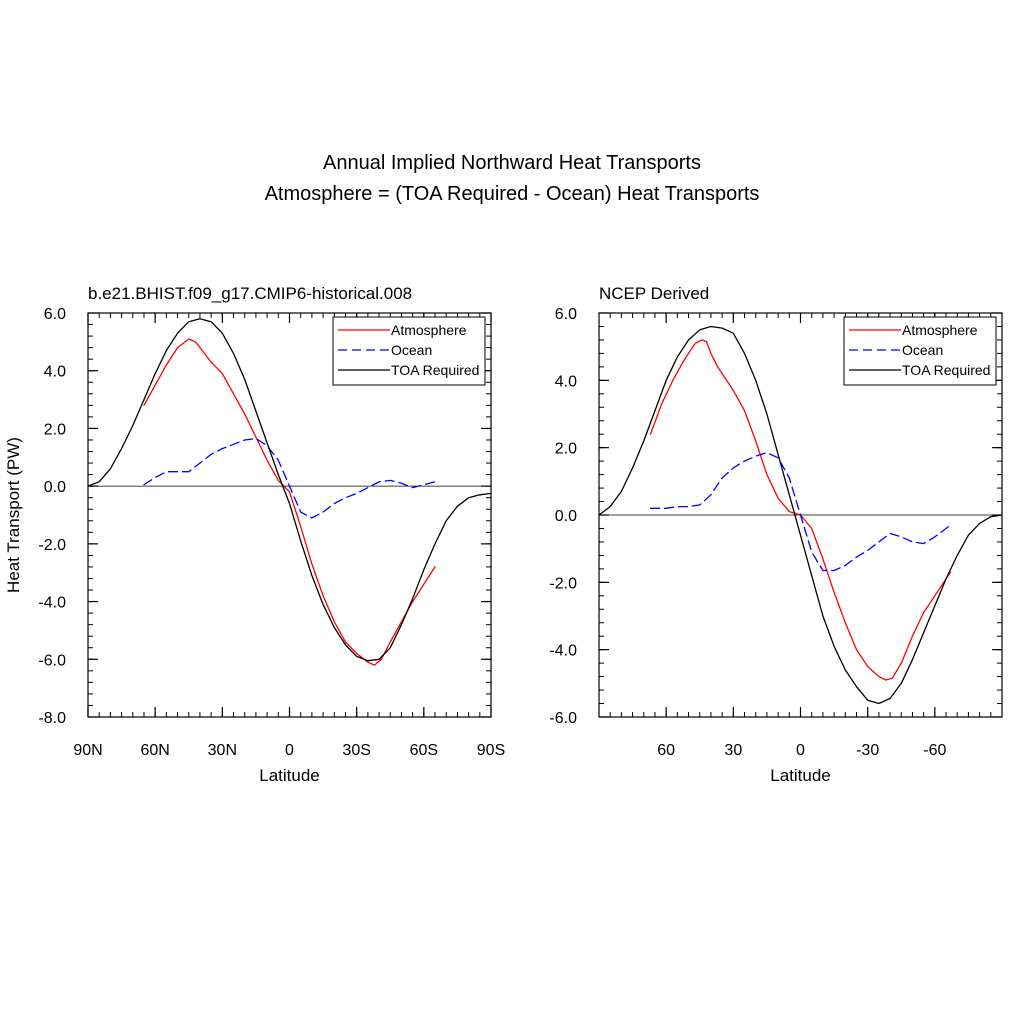 The height and width of the screenshot is (1024, 1024). What do you see at coordinates (733, 750) in the screenshot?
I see `chart1-x-tick-label: 30` at bounding box center [733, 750].